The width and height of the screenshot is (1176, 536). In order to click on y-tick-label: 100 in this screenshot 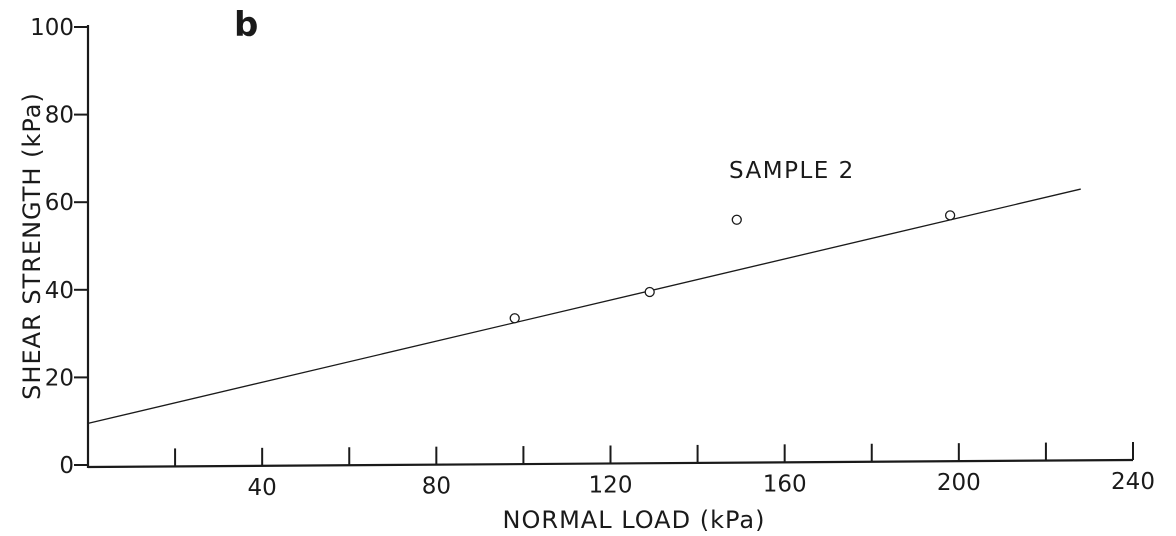, I will do `click(52, 28)`.